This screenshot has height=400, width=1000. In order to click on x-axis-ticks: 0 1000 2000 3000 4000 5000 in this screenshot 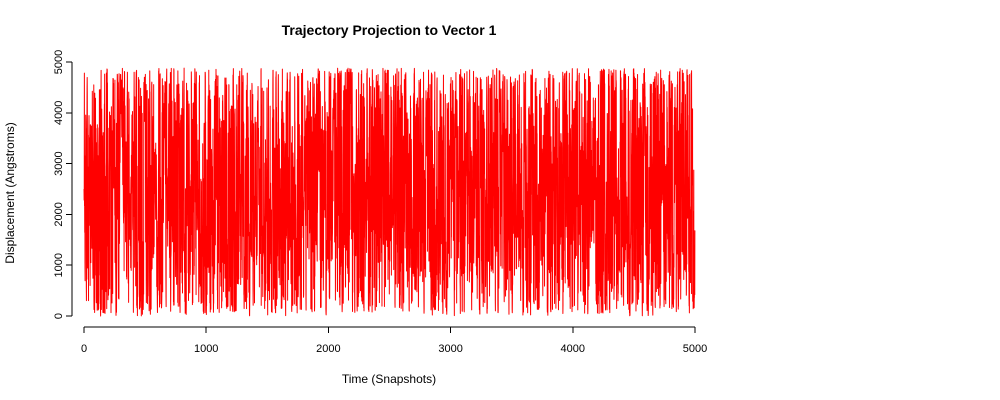, I will do `click(394, 341)`.